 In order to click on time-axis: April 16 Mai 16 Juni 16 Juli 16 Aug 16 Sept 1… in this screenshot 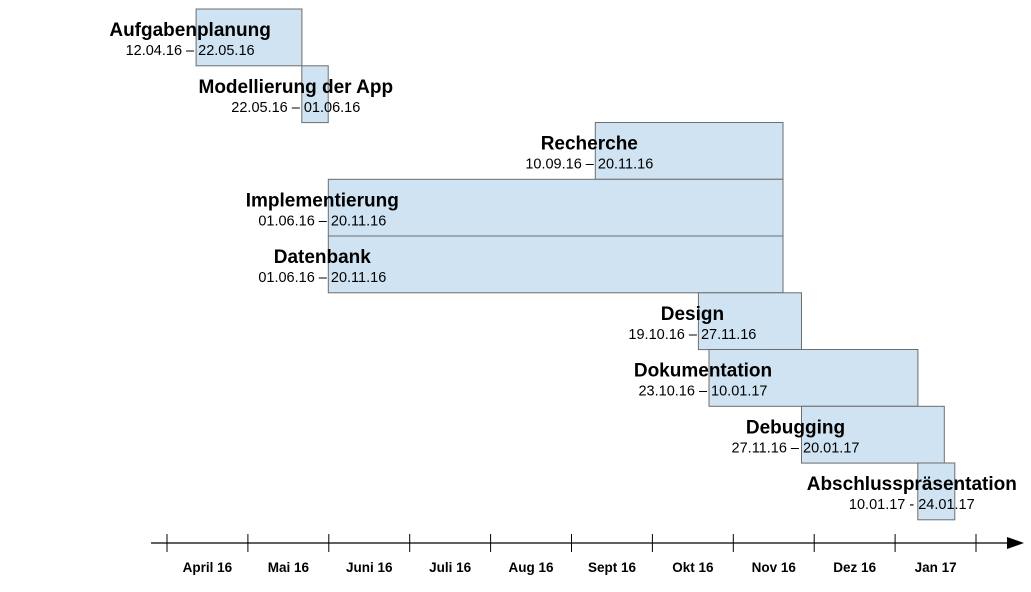, I will do `click(587, 554)`.